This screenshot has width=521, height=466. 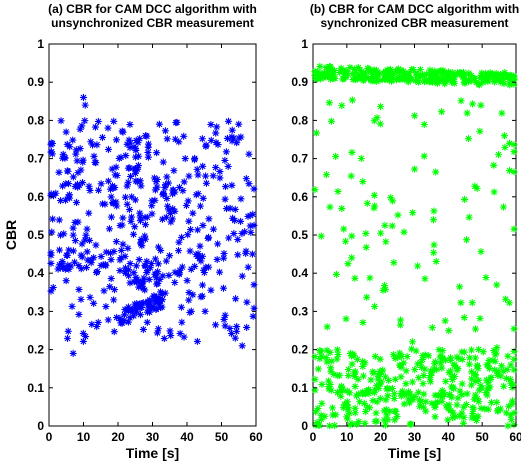 What do you see at coordinates (299, 120) in the screenshot?
I see `y-tick-label: 0.8` at bounding box center [299, 120].